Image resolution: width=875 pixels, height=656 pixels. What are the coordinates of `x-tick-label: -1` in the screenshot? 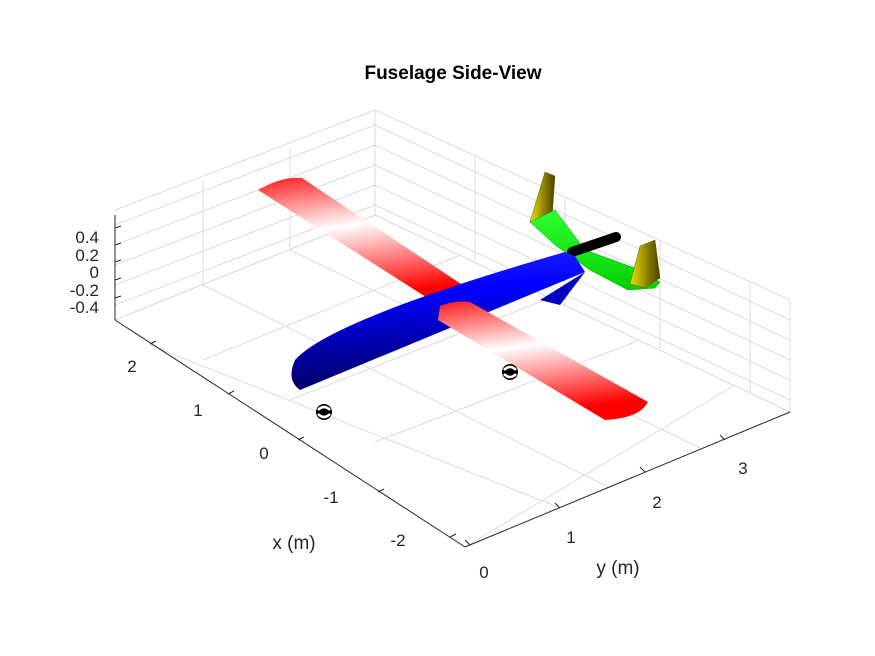 It's located at (330, 497).